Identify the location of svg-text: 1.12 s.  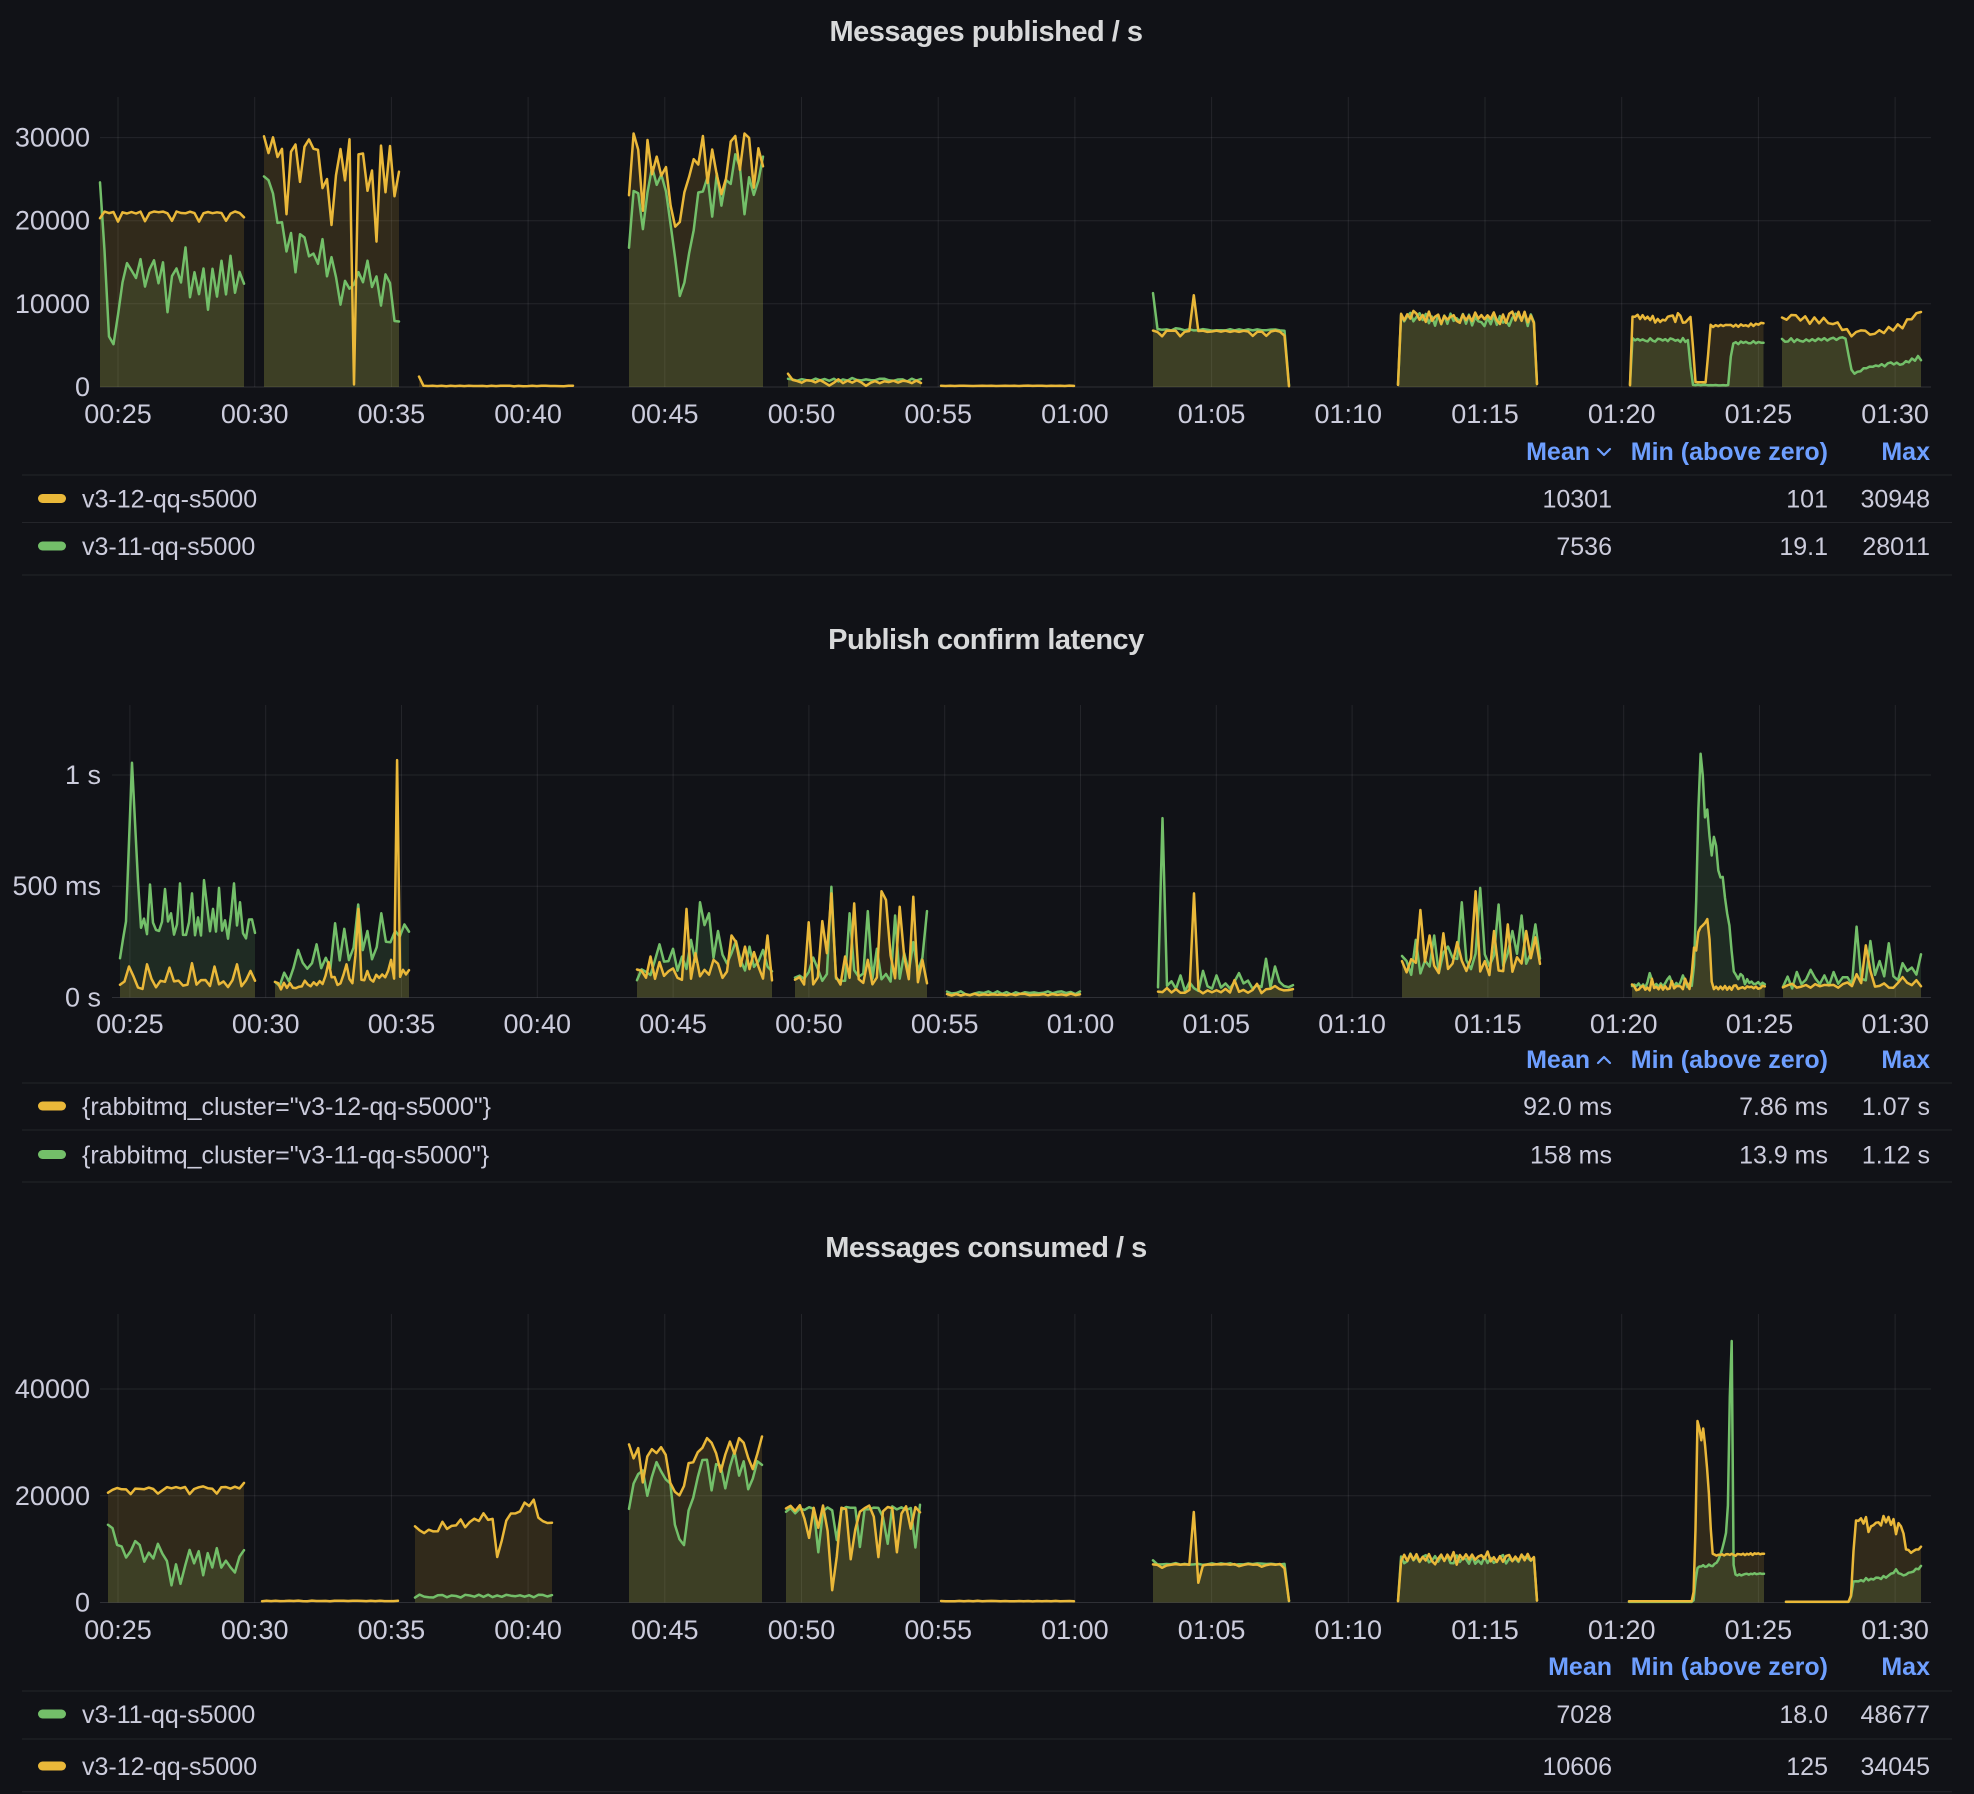
(1896, 1156).